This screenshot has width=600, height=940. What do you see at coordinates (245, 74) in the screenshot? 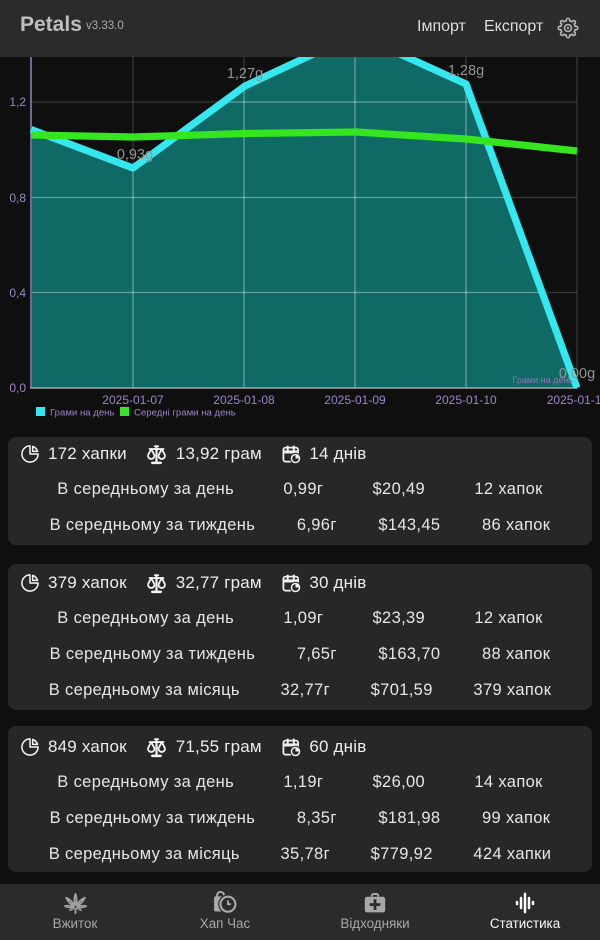
I see `svg-text: 1,27g` at bounding box center [245, 74].